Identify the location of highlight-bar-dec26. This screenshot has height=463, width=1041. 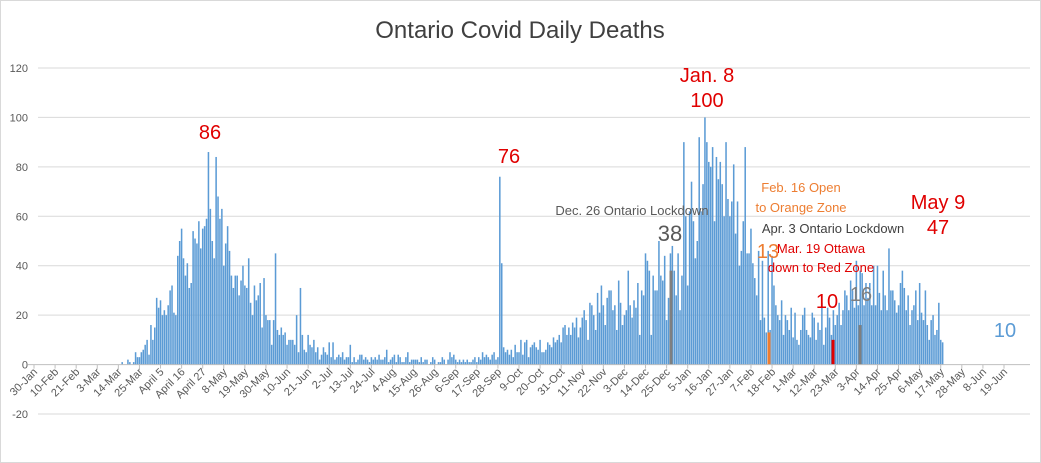
(671, 317).